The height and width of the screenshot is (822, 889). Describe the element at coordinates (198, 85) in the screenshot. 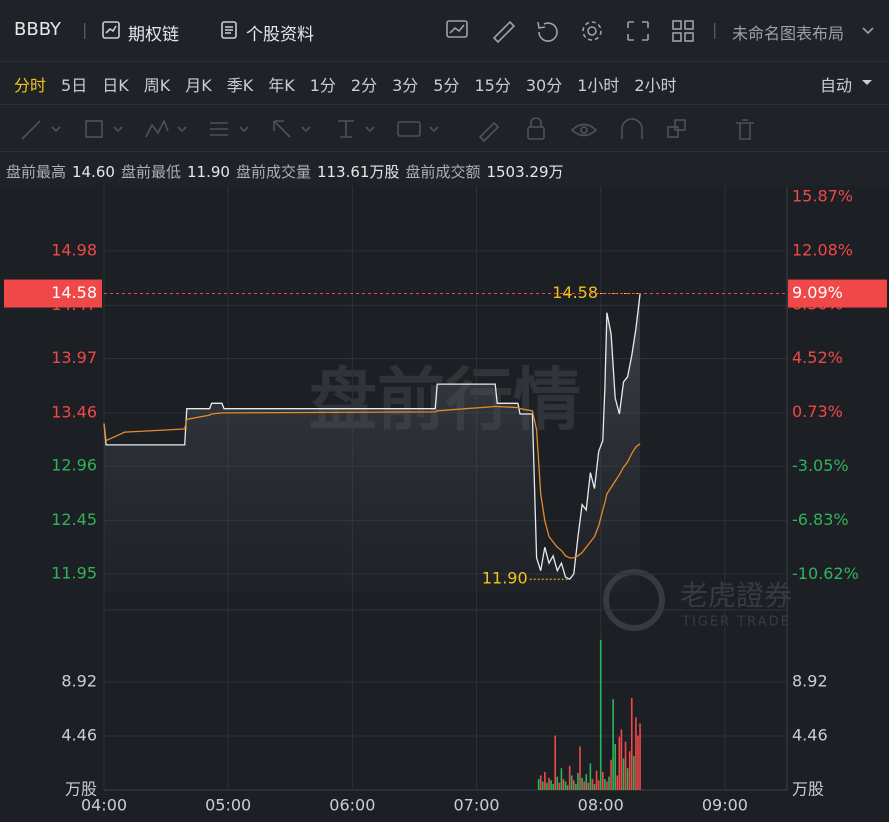

I see `period: 月K` at that location.